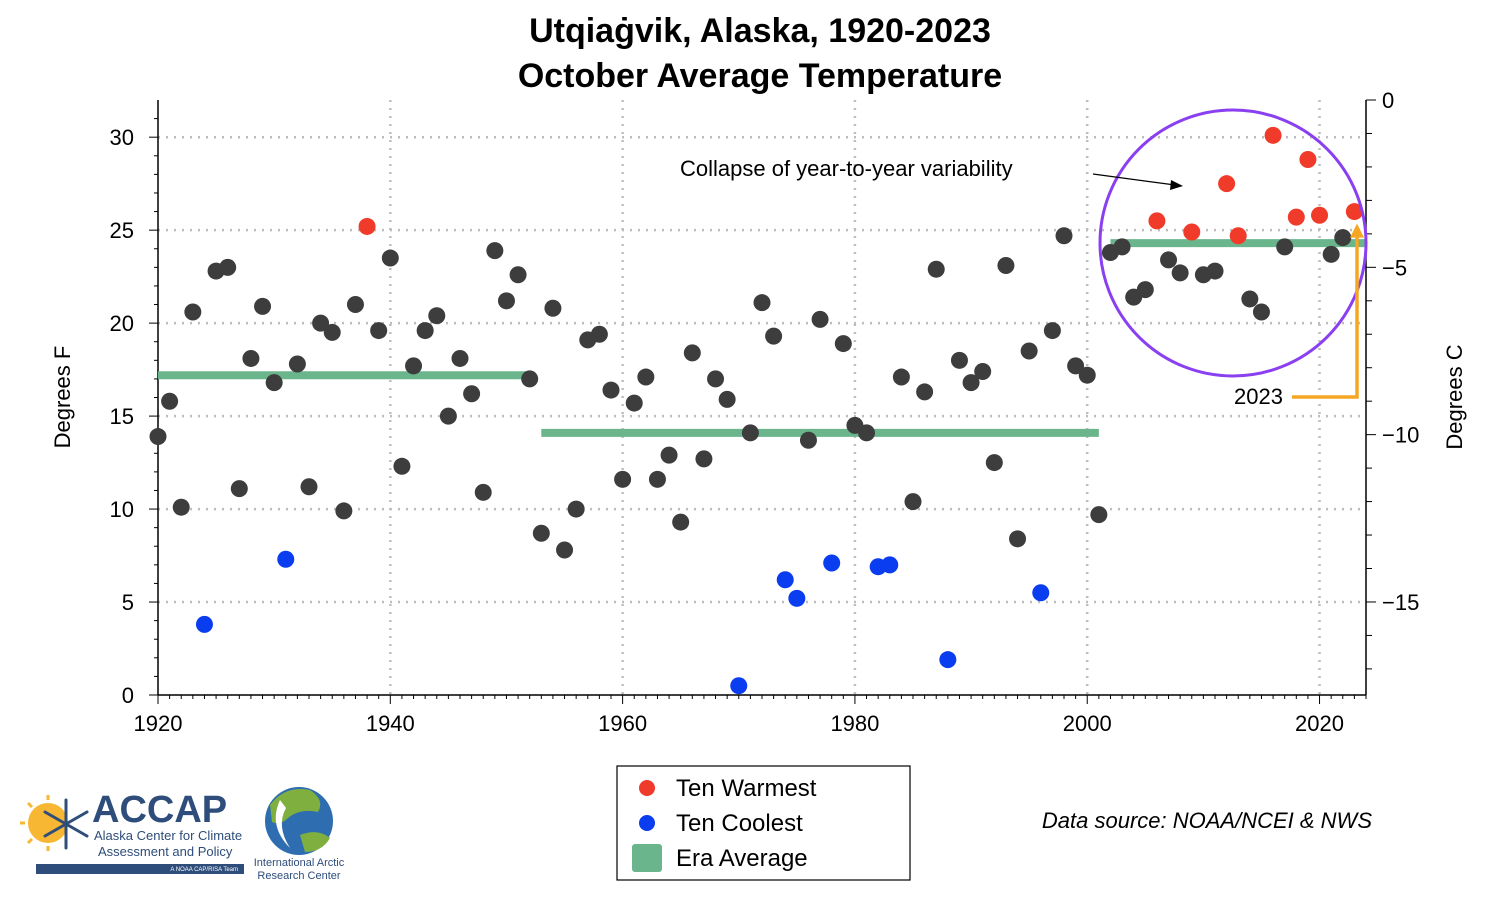  What do you see at coordinates (159, 810) in the screenshot?
I see `accap-wordmark: ACCAP` at bounding box center [159, 810].